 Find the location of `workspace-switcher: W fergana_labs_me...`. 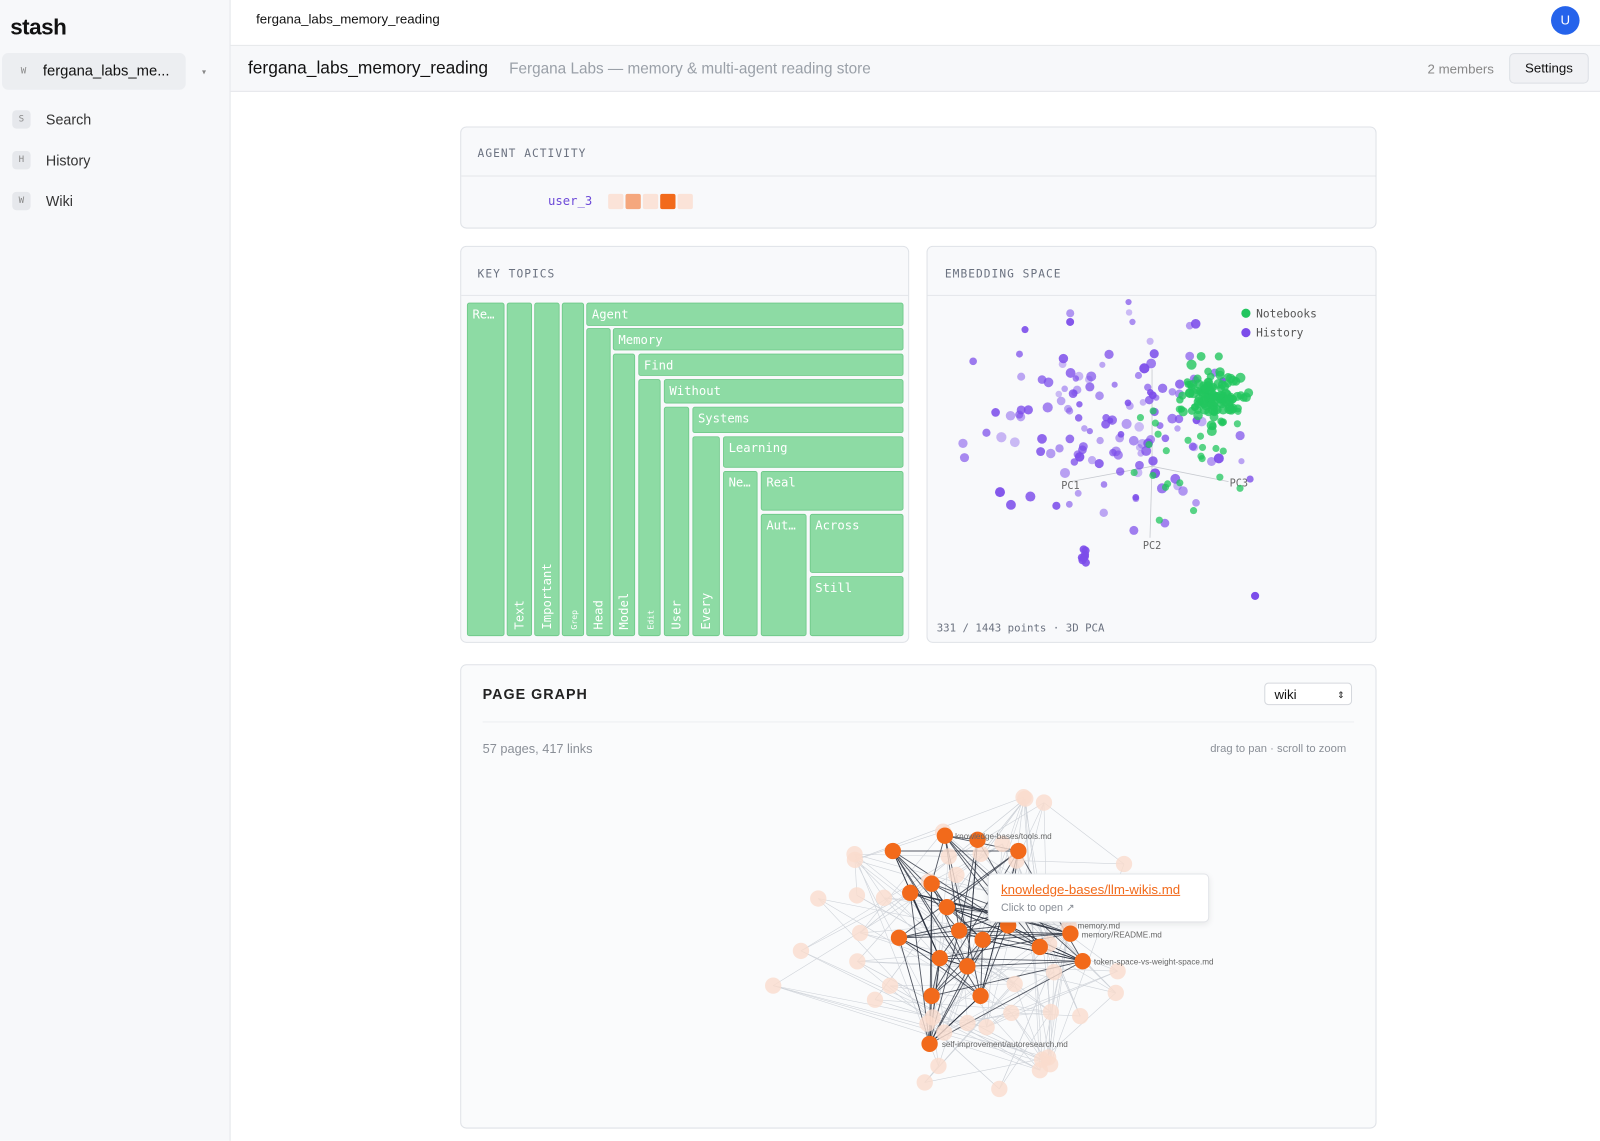

workspace-switcher: W fergana_labs_me... is located at coordinates (94, 71).